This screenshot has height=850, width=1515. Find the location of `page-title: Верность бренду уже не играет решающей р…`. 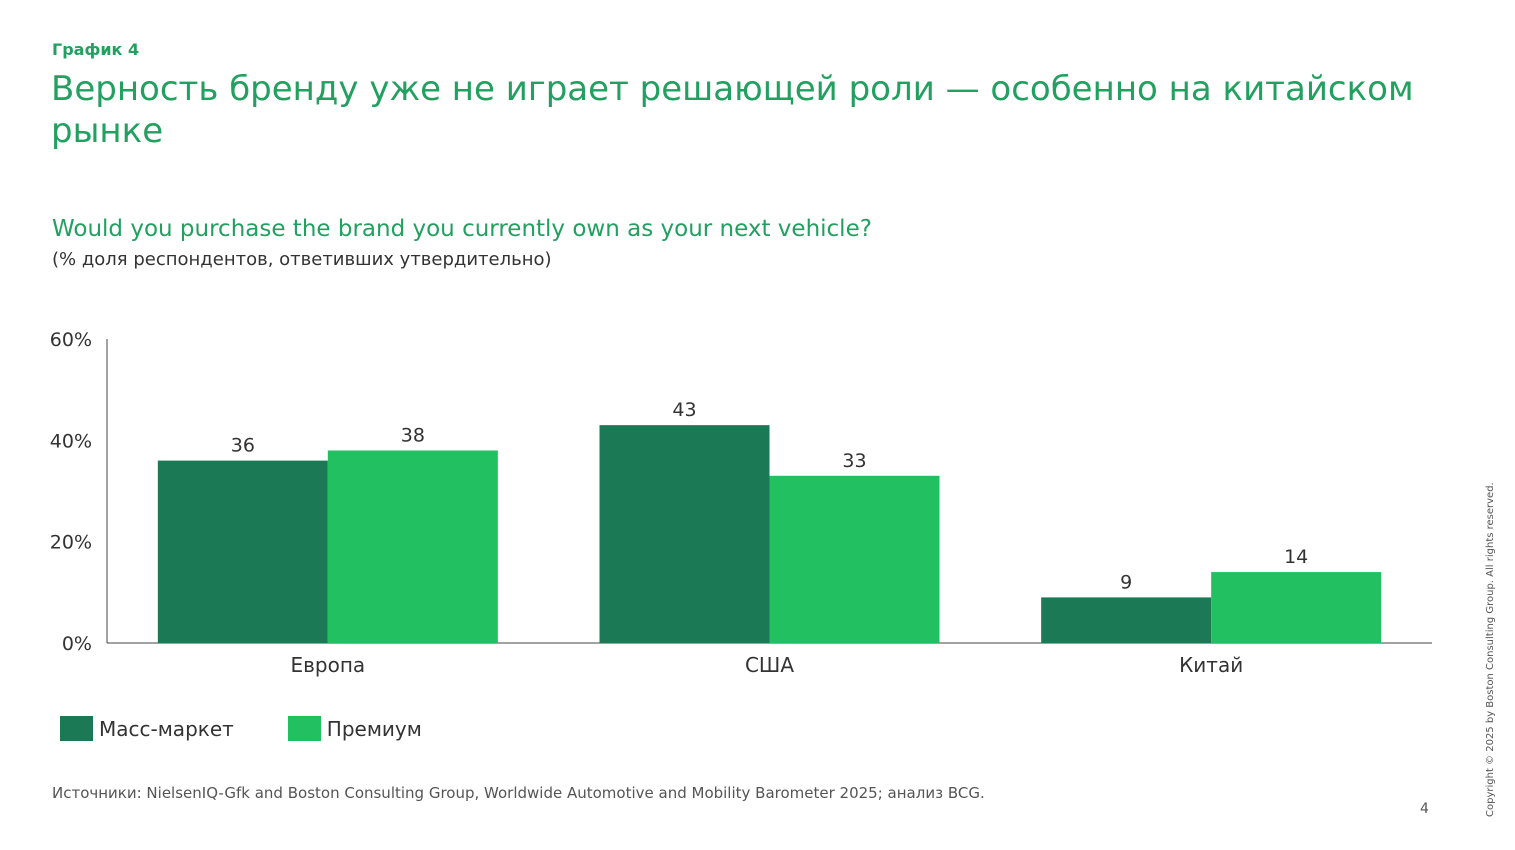

page-title: Верность бренду уже не играет решающей р… is located at coordinates (732, 110).